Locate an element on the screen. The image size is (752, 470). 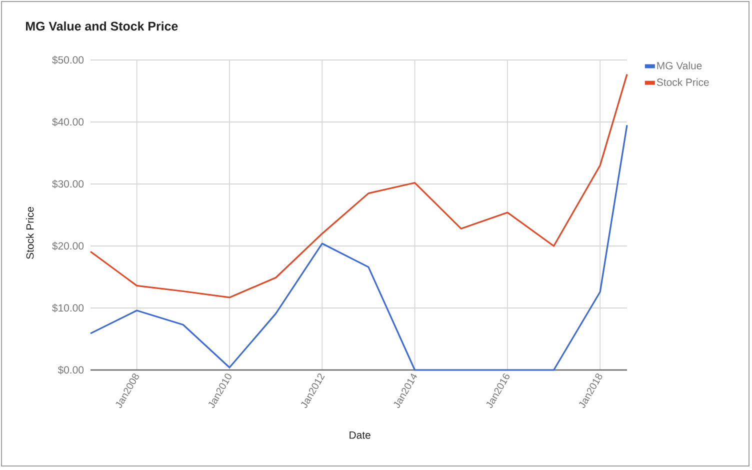
legend-label: Stock Price is located at coordinates (682, 82).